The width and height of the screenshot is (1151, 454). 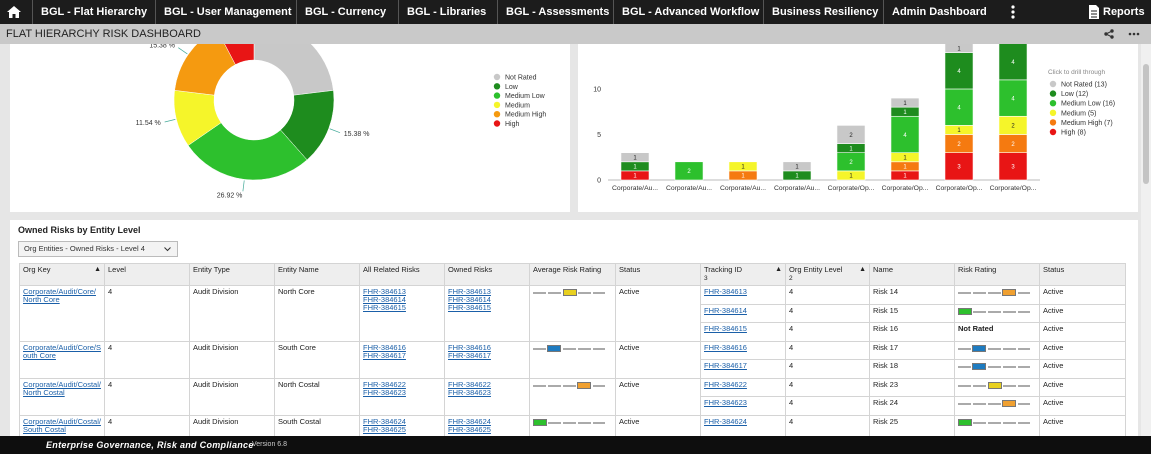 What do you see at coordinates (469, 384) in the screenshot?
I see `owned-risk-link: FHR-384622` at bounding box center [469, 384].